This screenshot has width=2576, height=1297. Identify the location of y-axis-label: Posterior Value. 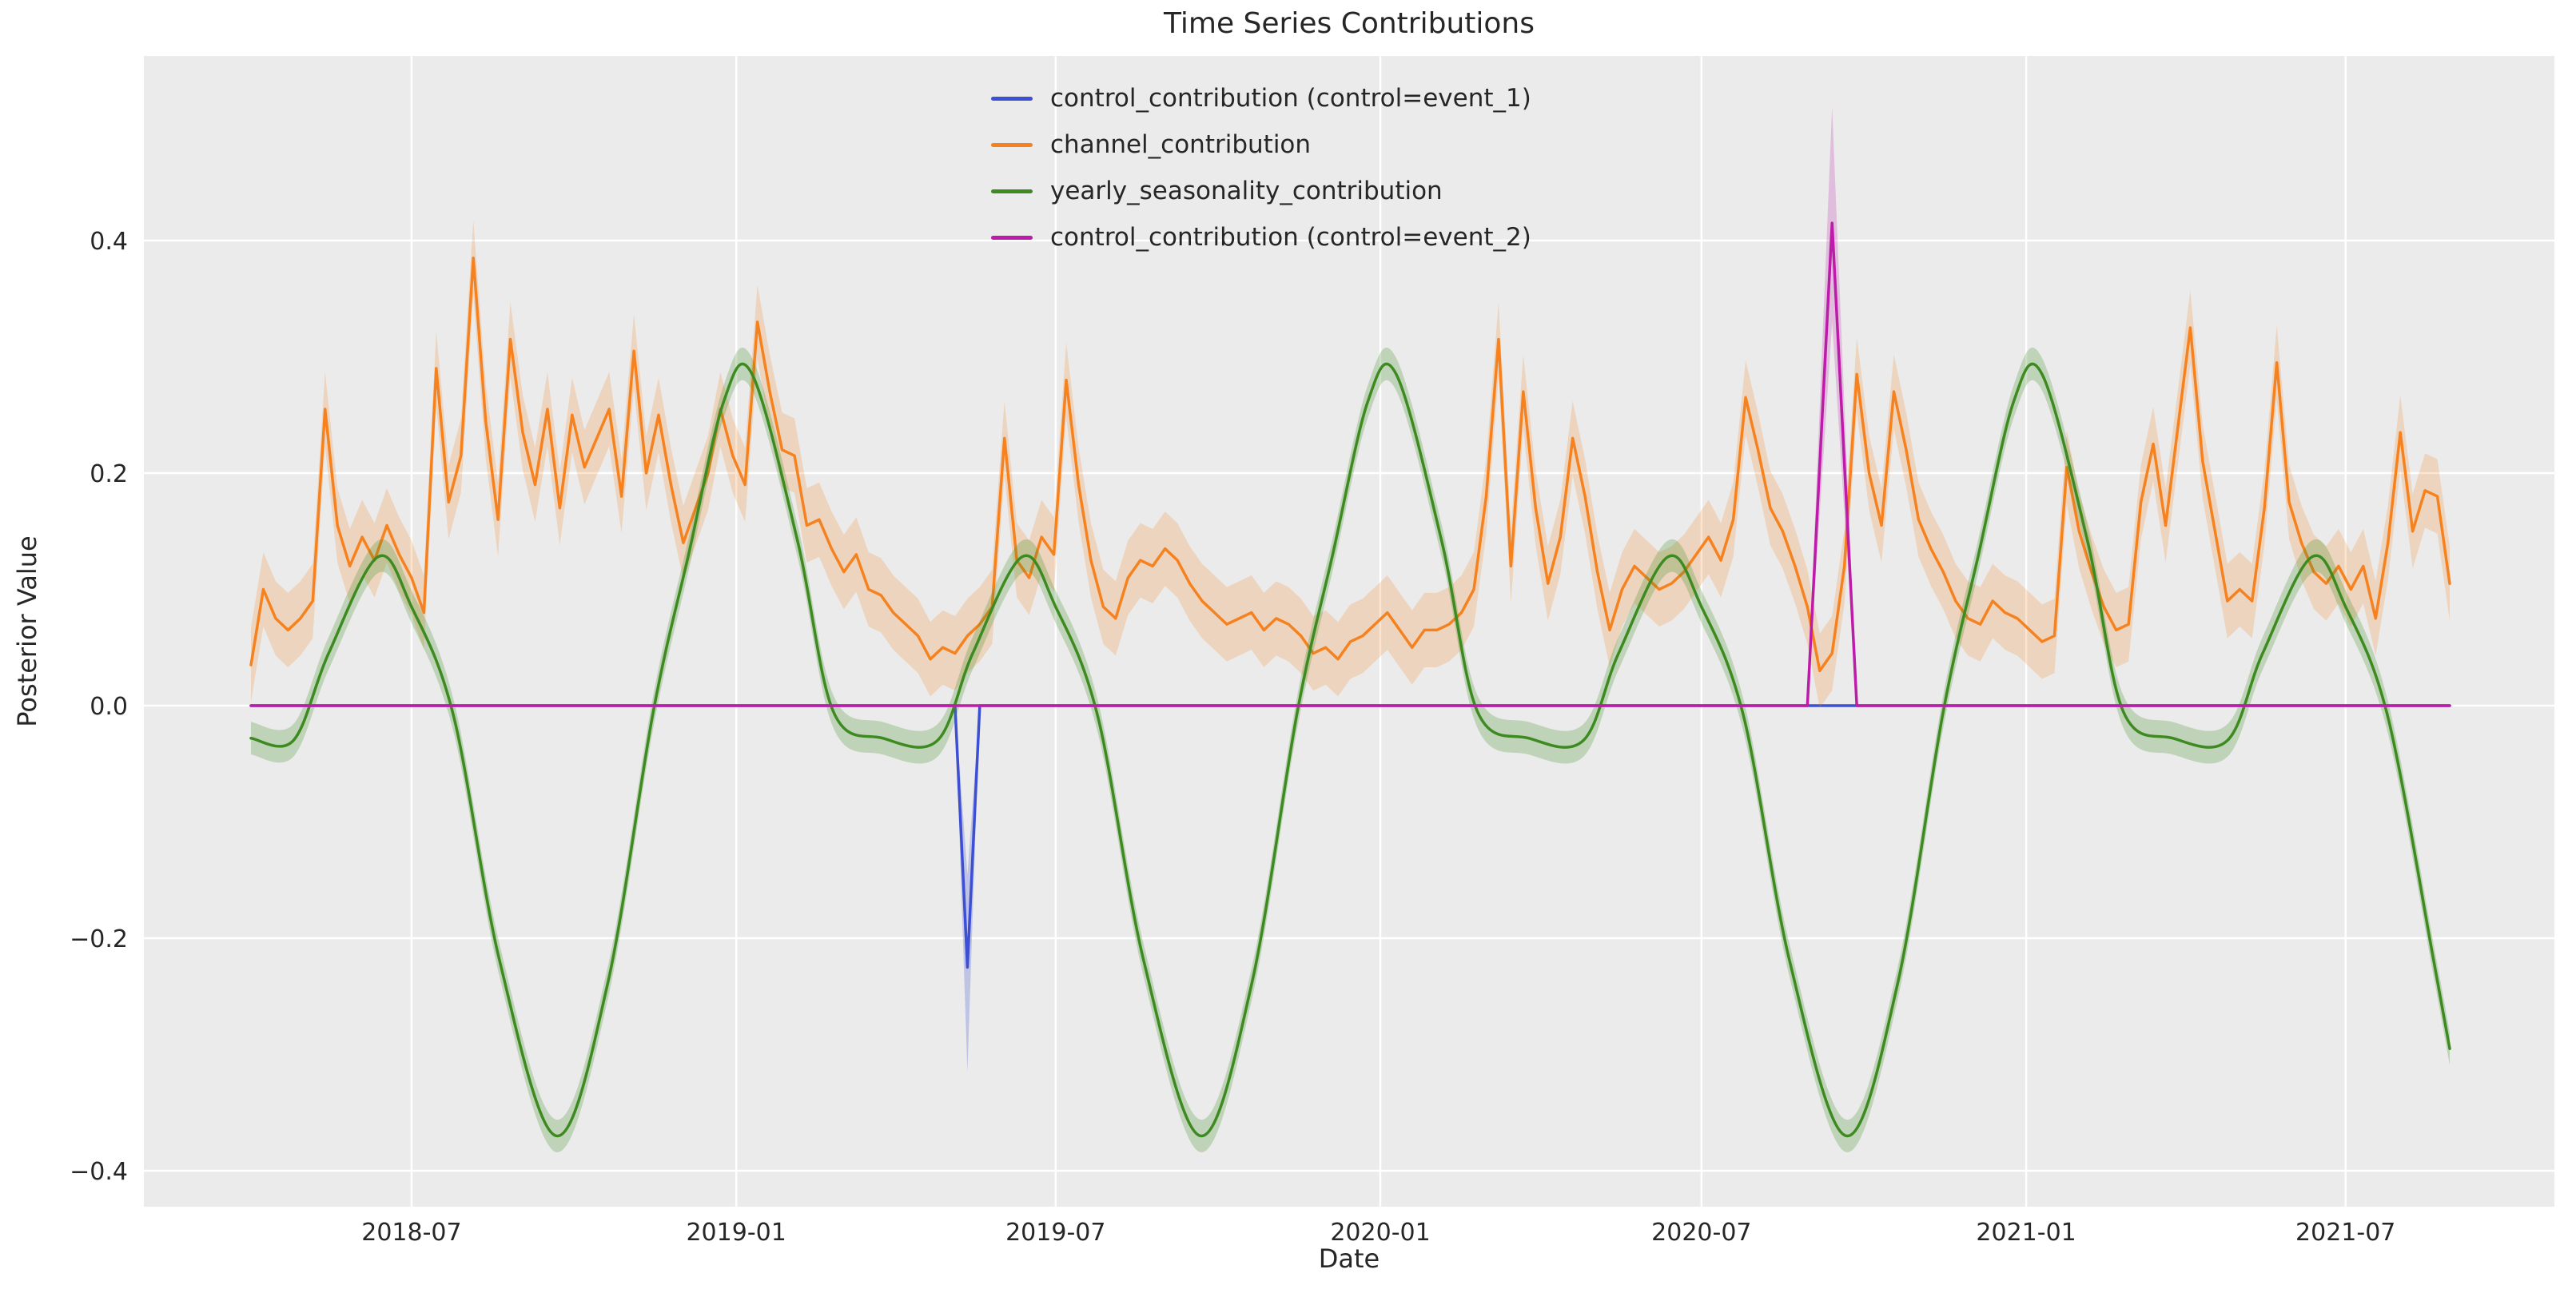
(27, 631).